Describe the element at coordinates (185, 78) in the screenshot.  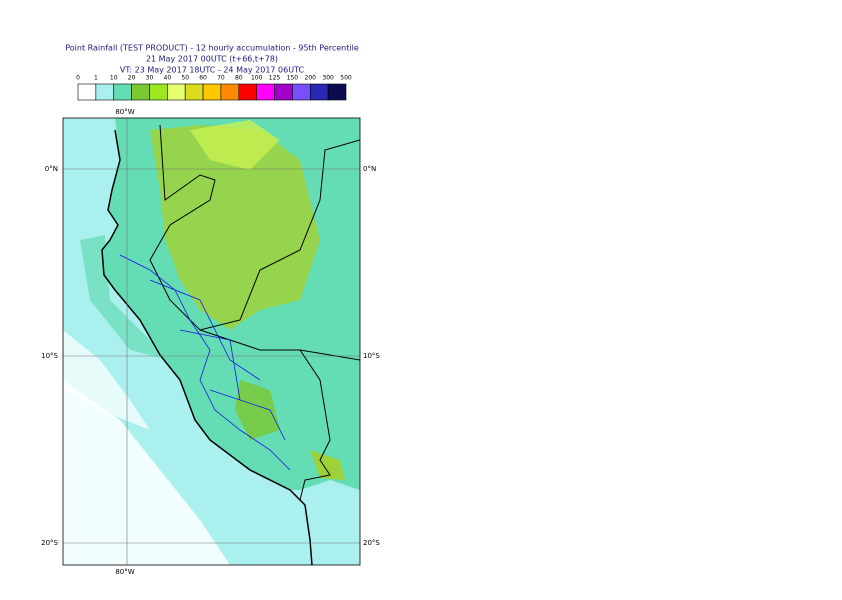
I see `colorbar-label: 50` at that location.